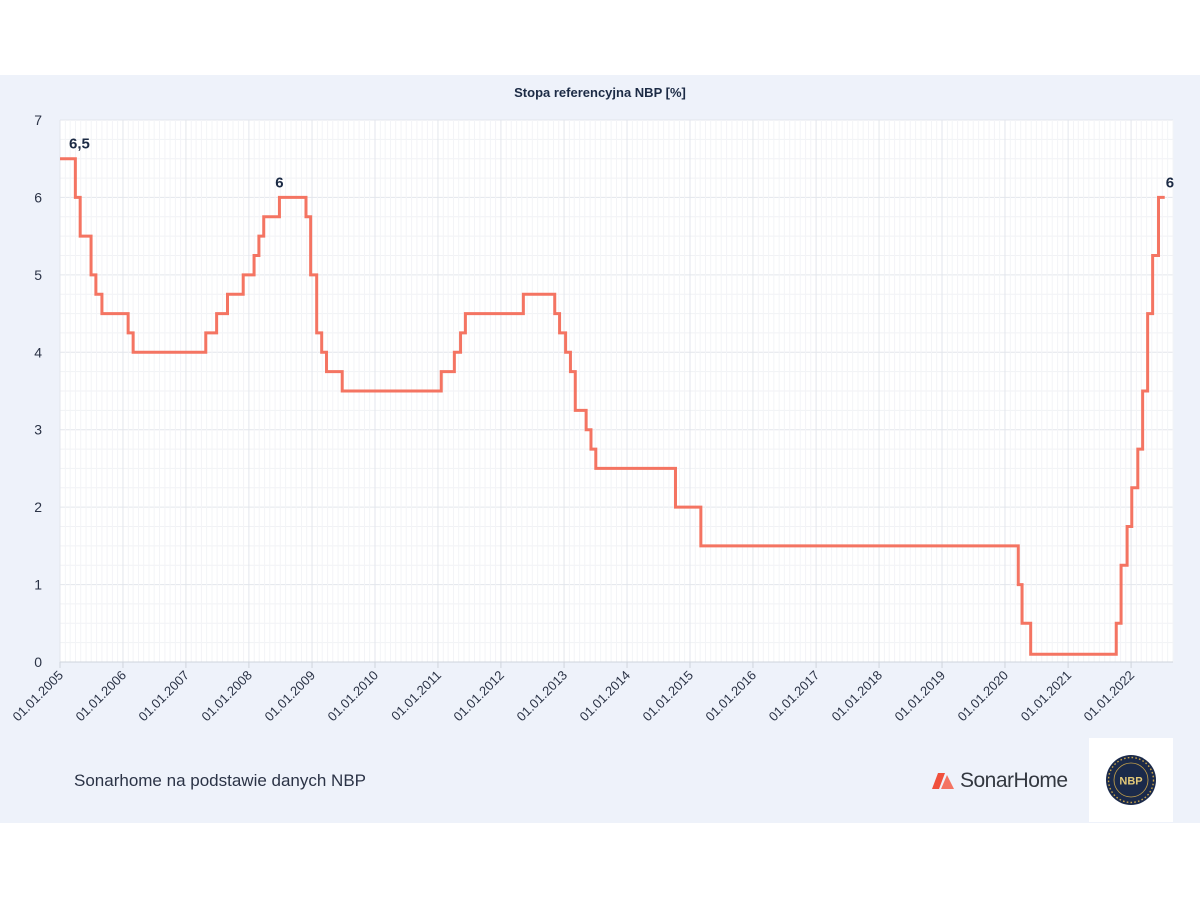  I want to click on x-tick-label: 01.01.2019, so click(920, 696).